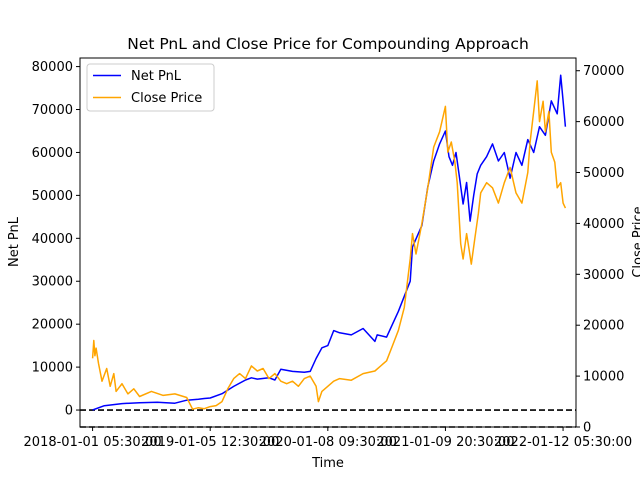 The height and width of the screenshot is (484, 640). Describe the element at coordinates (603, 173) in the screenshot. I see `right-y-tick-label: 50000` at that location.